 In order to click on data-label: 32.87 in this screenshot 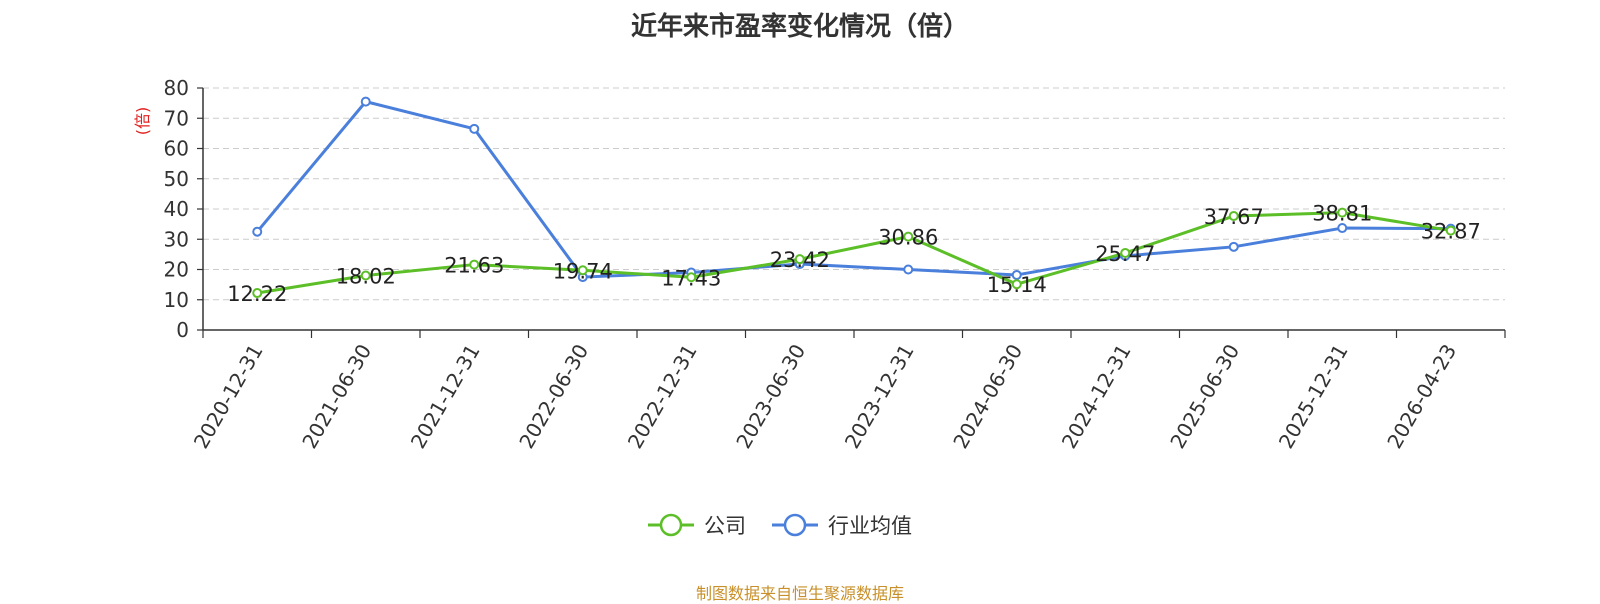, I will do `click(1451, 232)`.